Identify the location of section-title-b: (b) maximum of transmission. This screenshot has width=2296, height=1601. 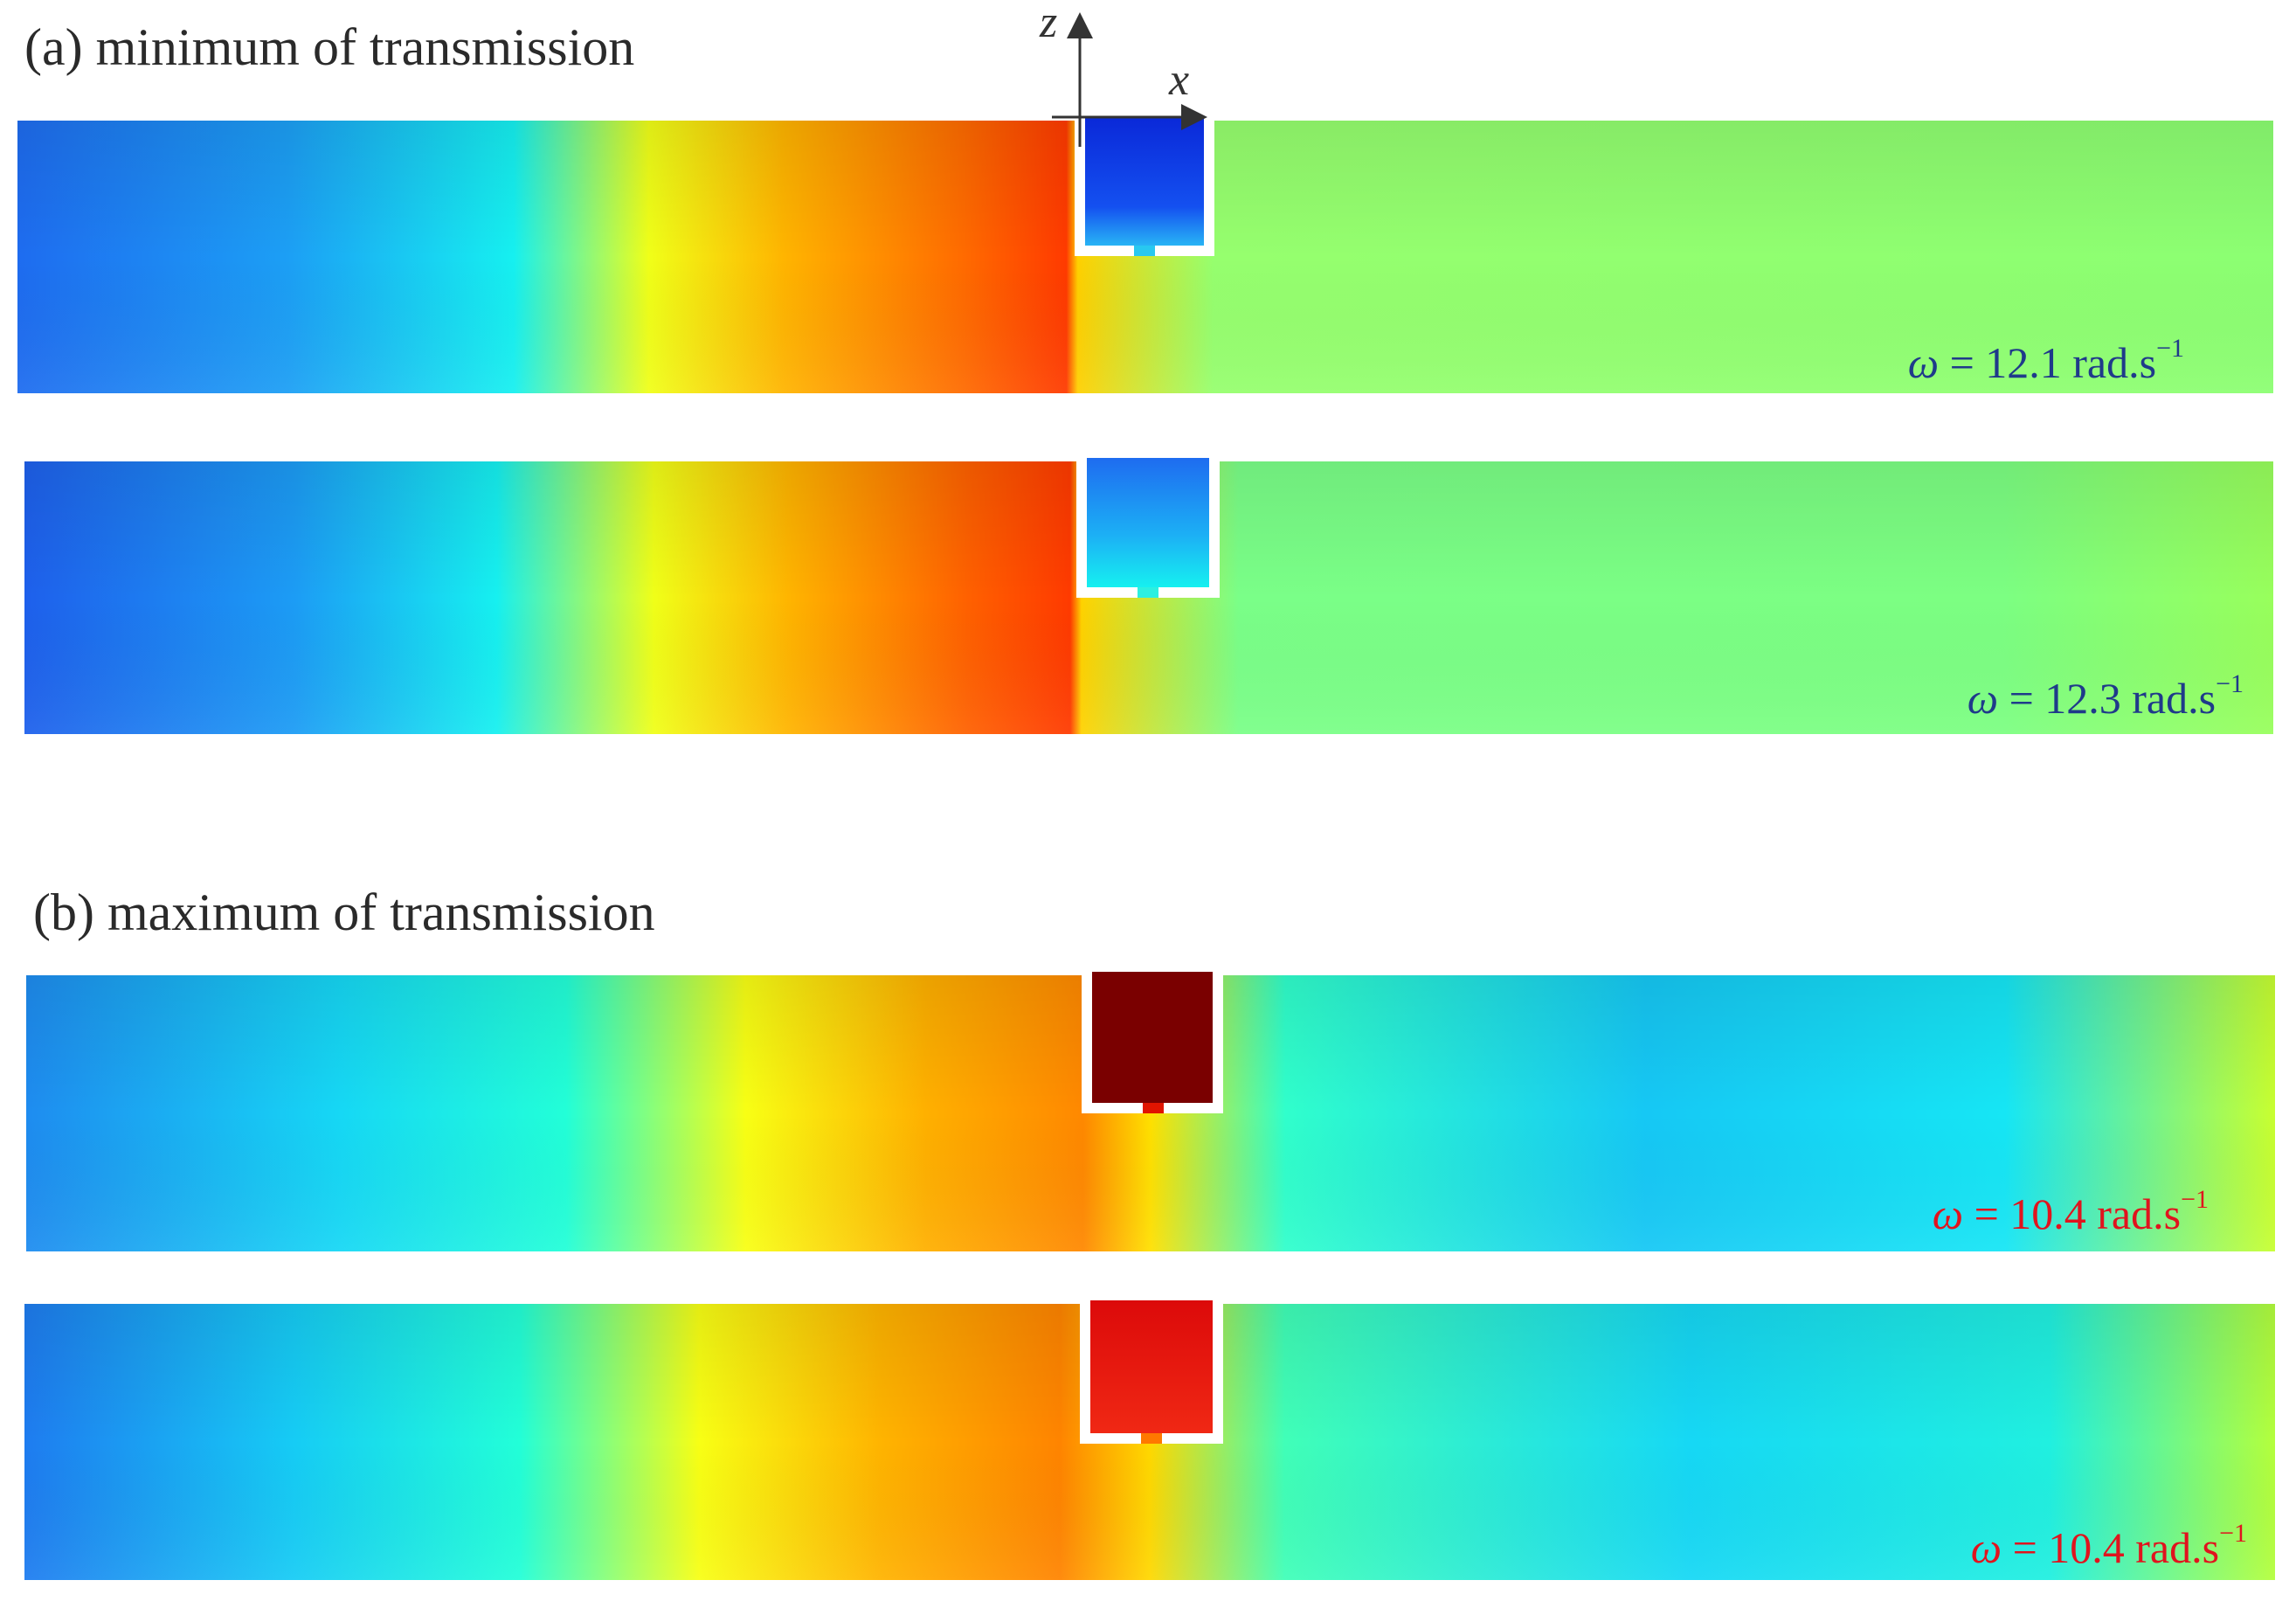
(344, 913).